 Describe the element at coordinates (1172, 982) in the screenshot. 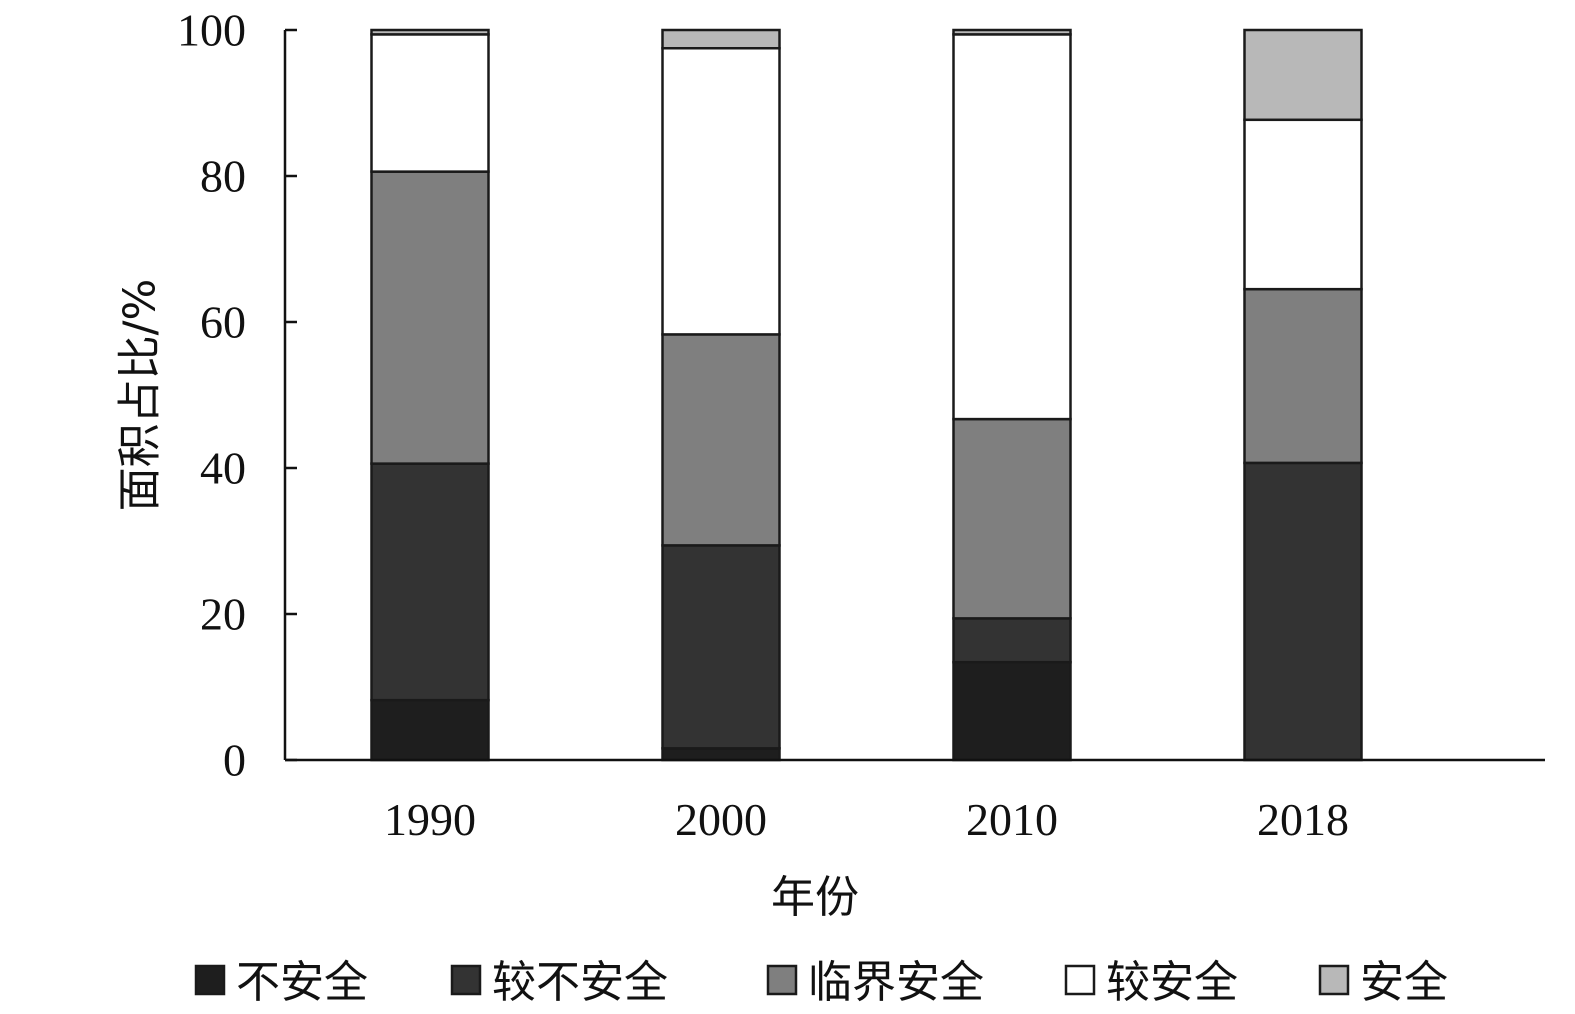

I see `legend-label-3: 较安全` at that location.